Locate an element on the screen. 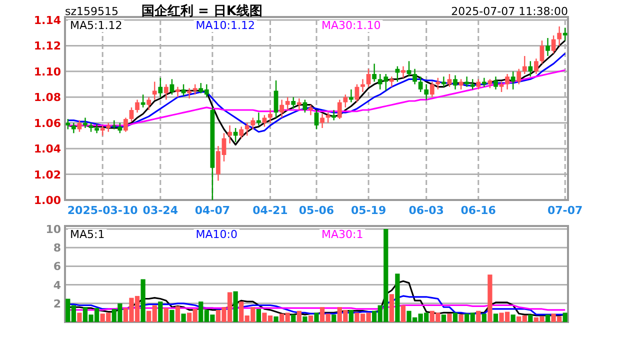 The height and width of the screenshot is (342, 627). subtitle: sz159515 is located at coordinates (91, 11).